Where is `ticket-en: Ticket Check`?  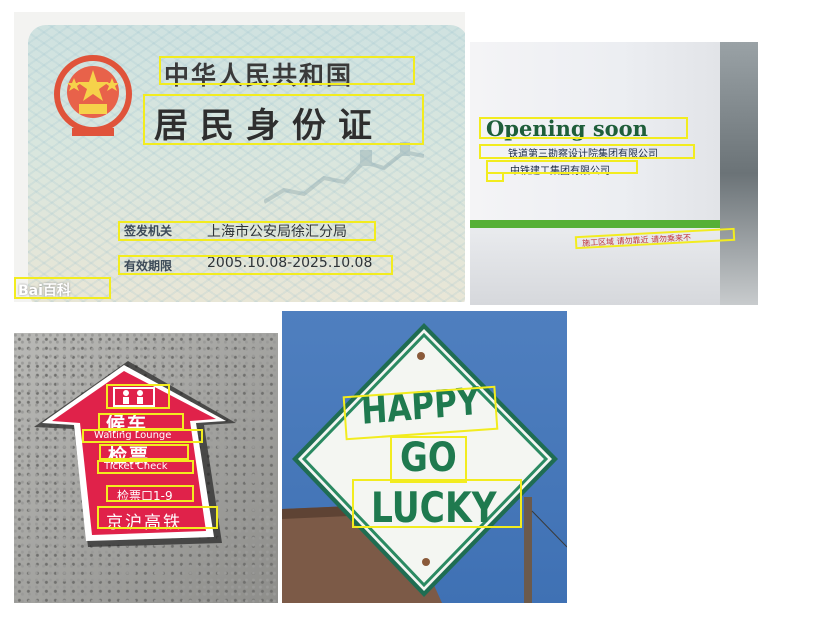
ticket-en: Ticket Check is located at coordinates (136, 466).